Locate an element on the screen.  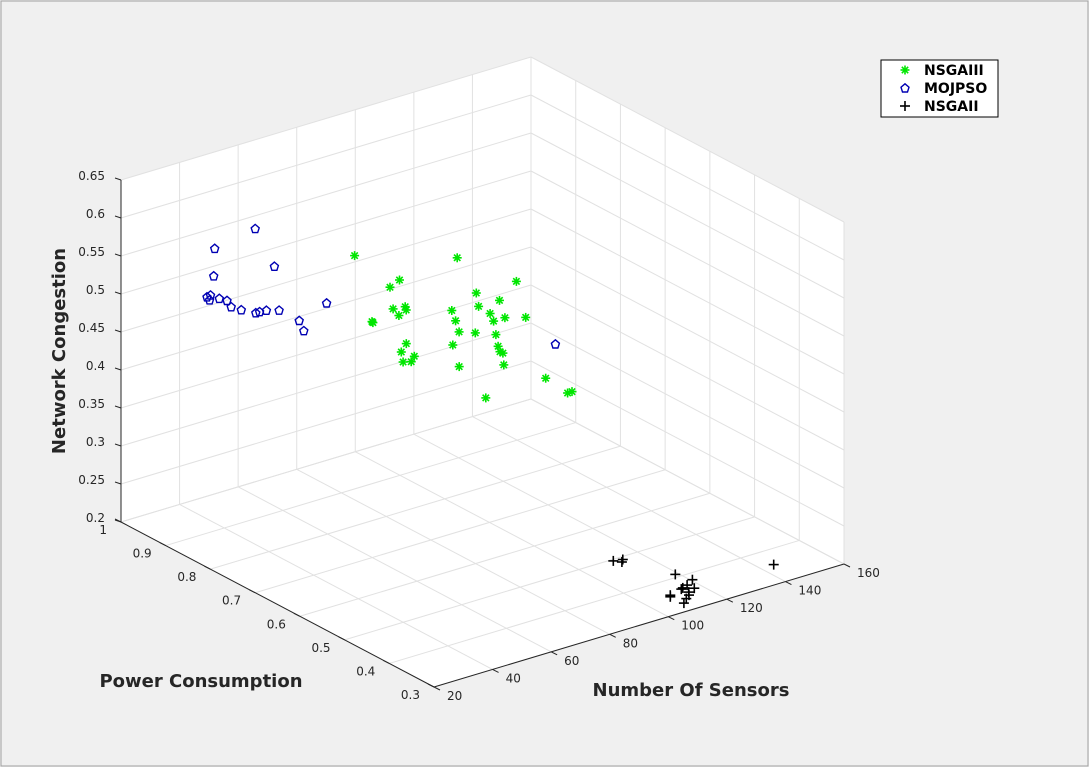
x-tick-label: 40 is located at coordinates (513, 678).